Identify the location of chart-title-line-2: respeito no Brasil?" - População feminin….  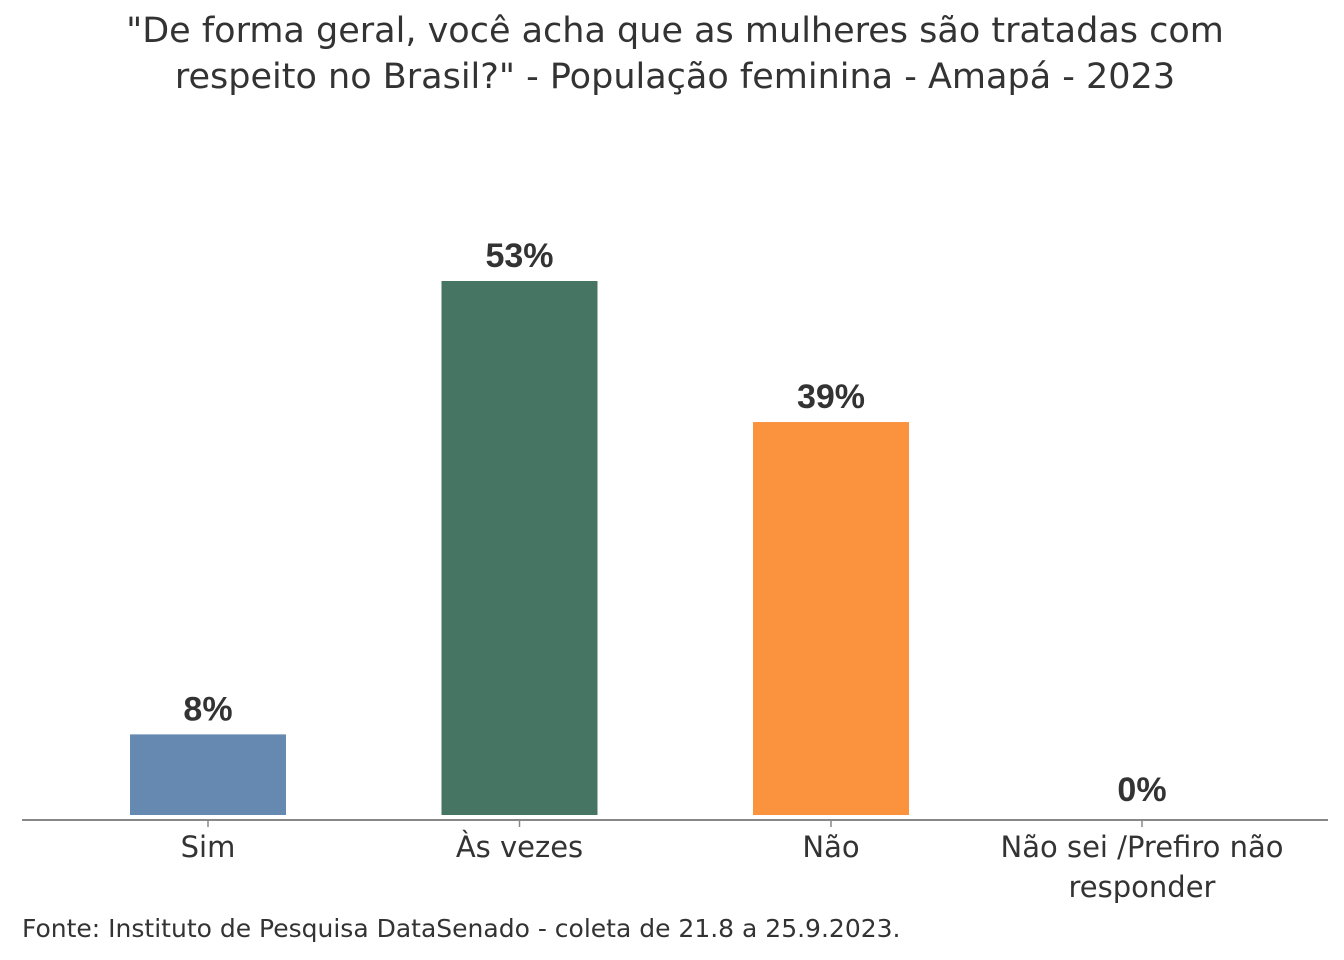
(675, 77).